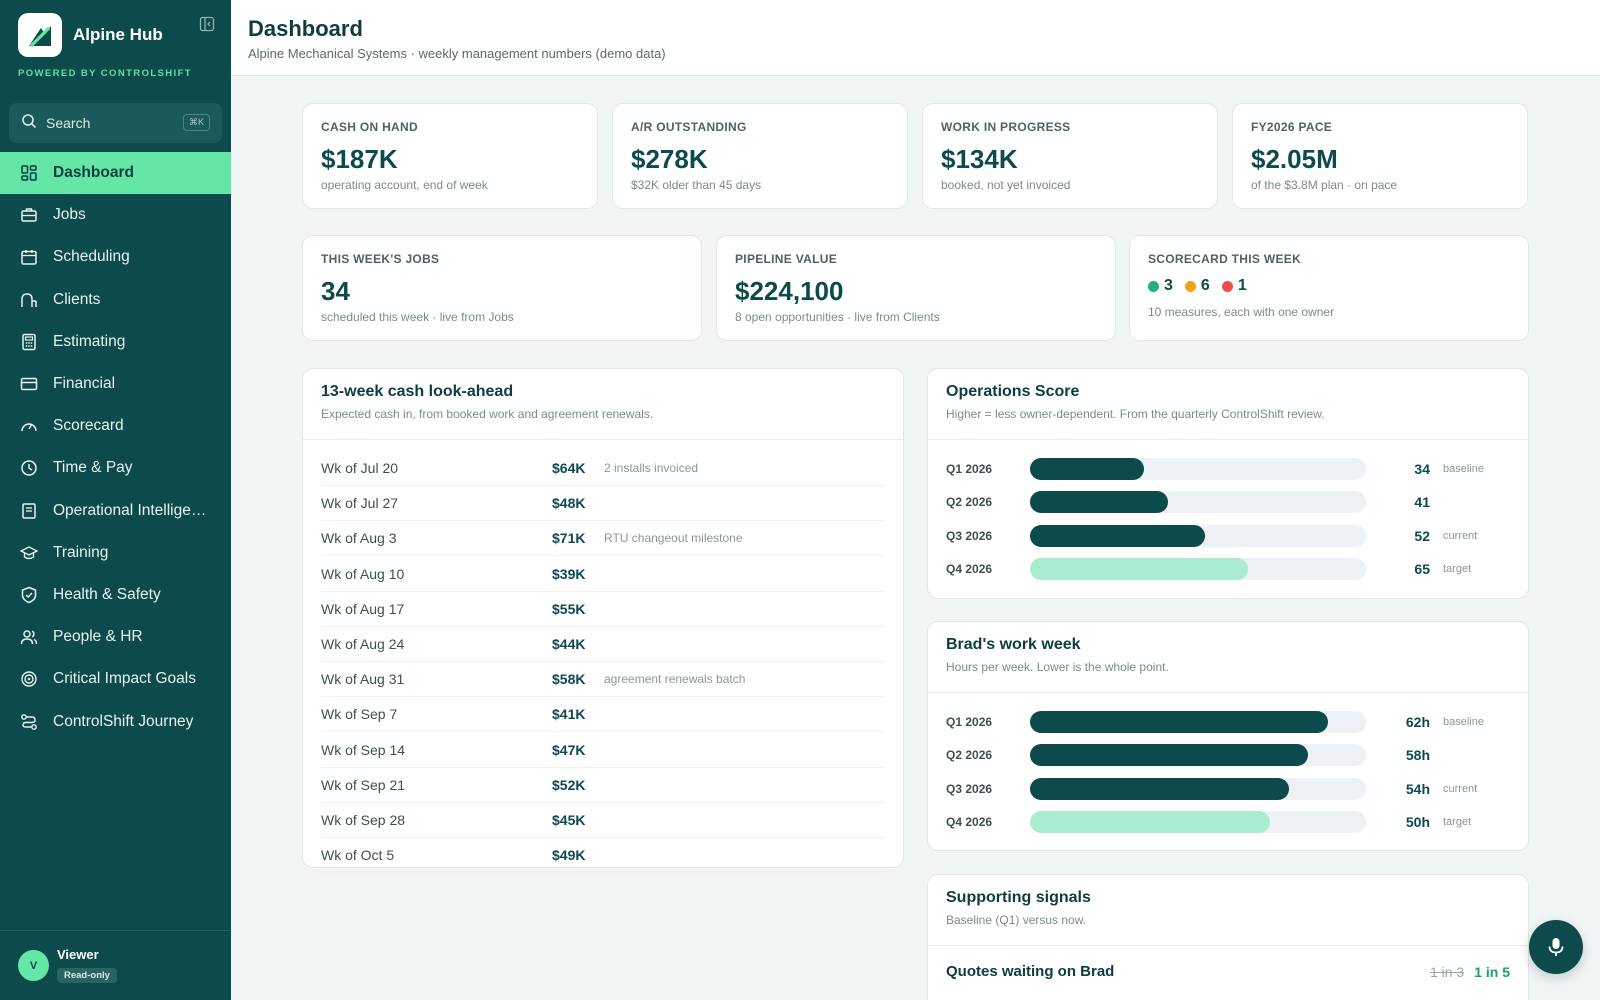  I want to click on kpi-note: booked, not yet invoiced, so click(1006, 185).